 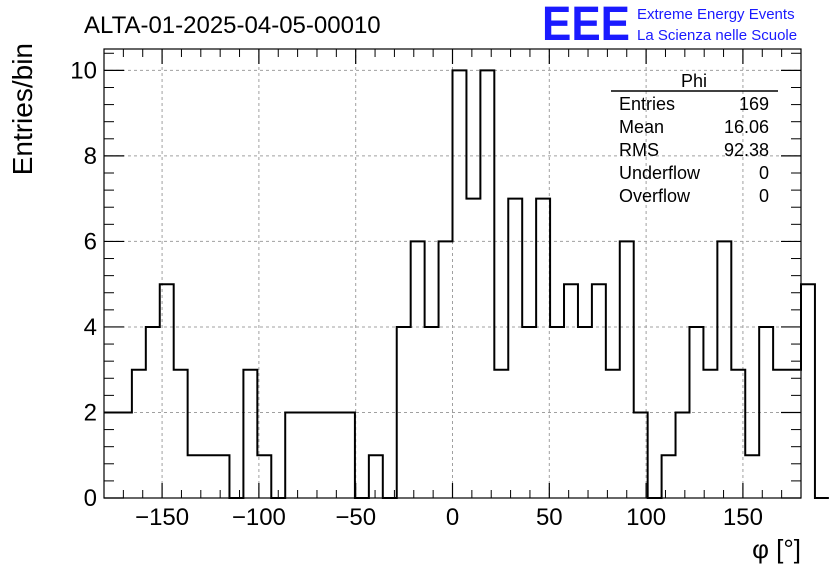 What do you see at coordinates (586, 25) in the screenshot?
I see `logo-mark: EEE` at bounding box center [586, 25].